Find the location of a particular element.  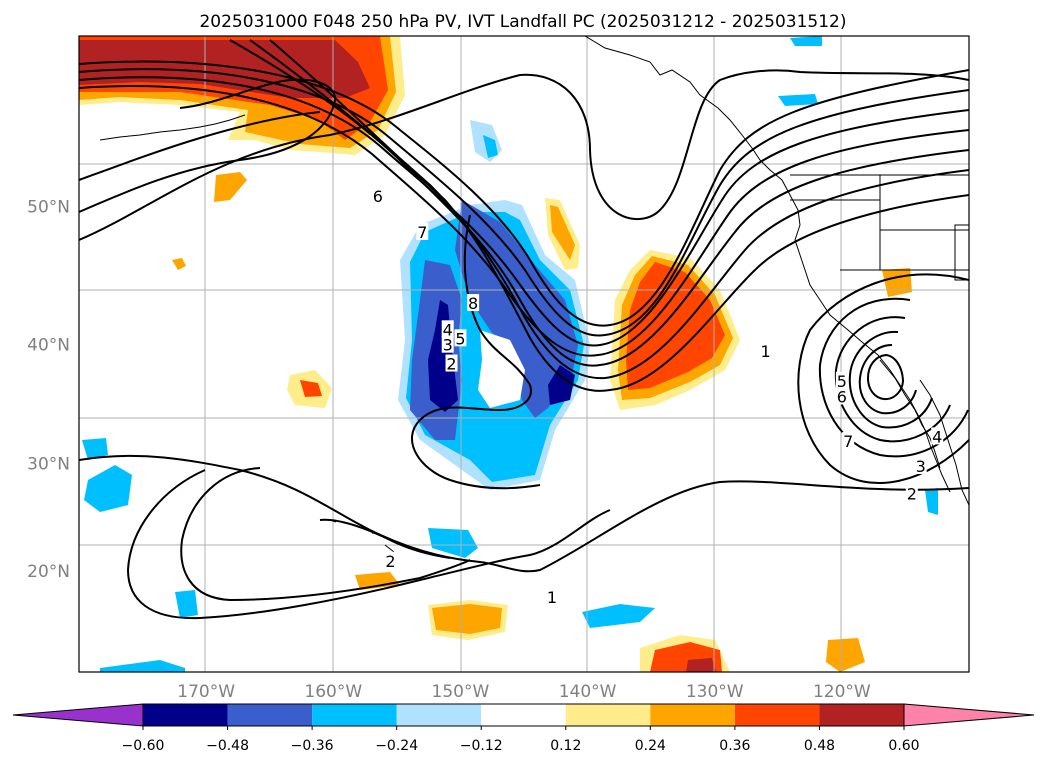

shade-neutral-hole is located at coordinates (501, 369).